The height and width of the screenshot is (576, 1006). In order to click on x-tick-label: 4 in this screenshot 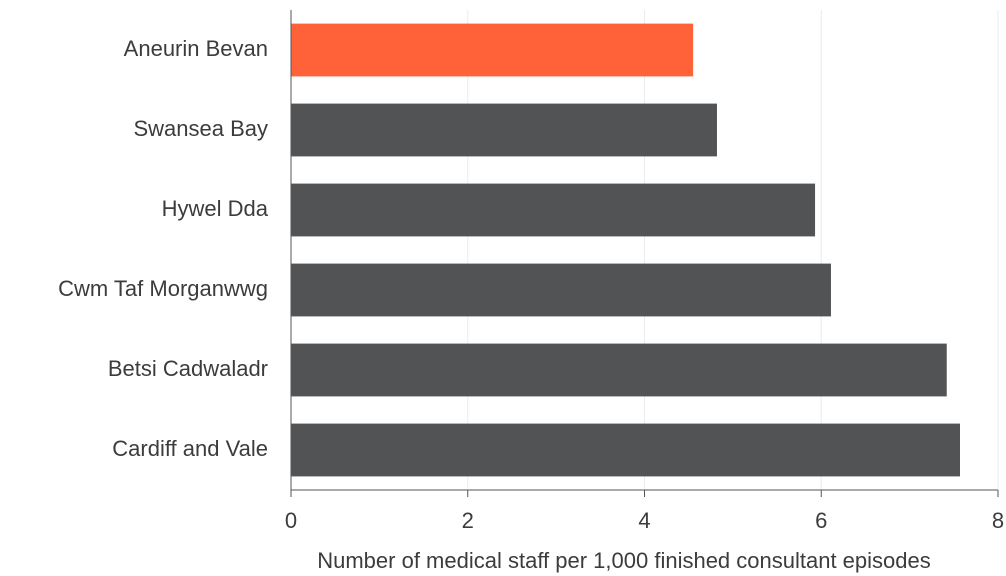, I will do `click(644, 520)`.